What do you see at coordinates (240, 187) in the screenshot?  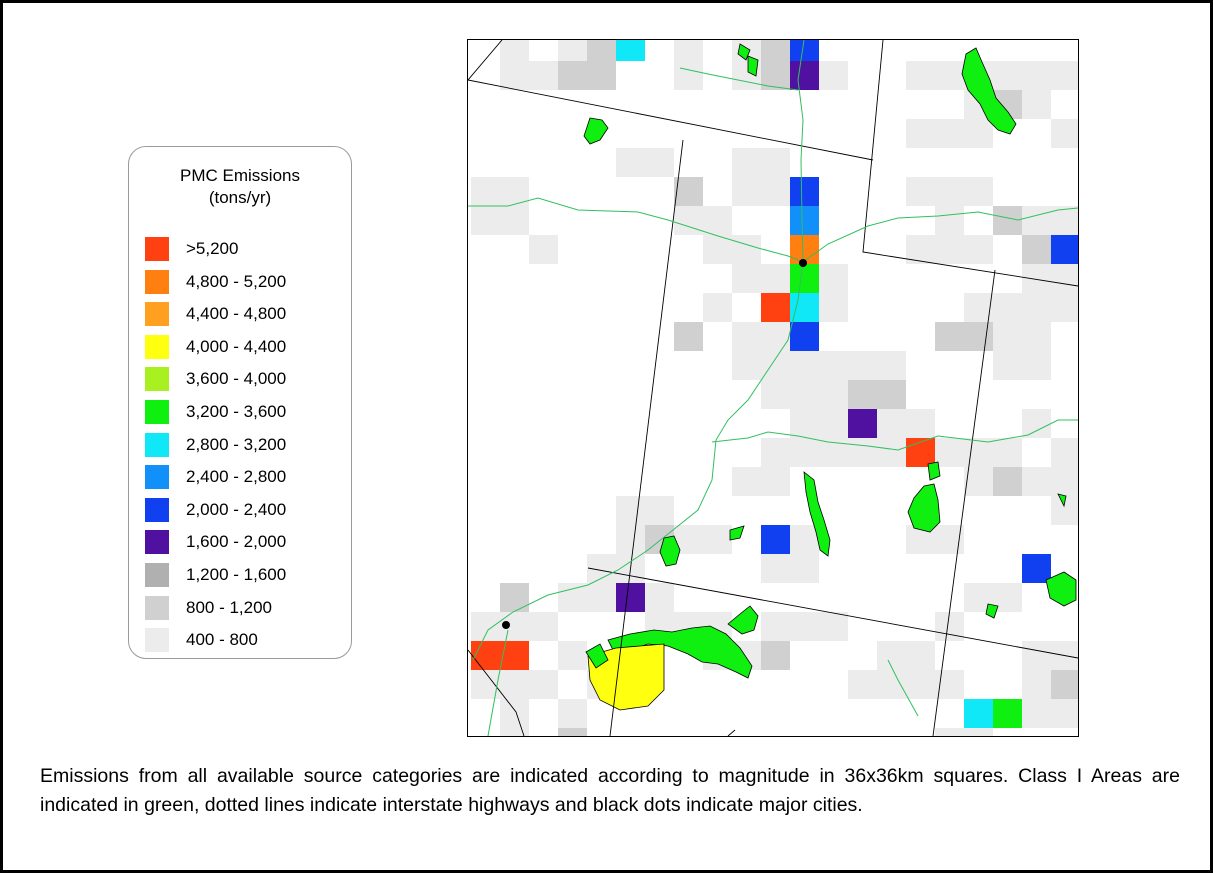 I see `legend-title: PMC Emissions (tons/yr)` at bounding box center [240, 187].